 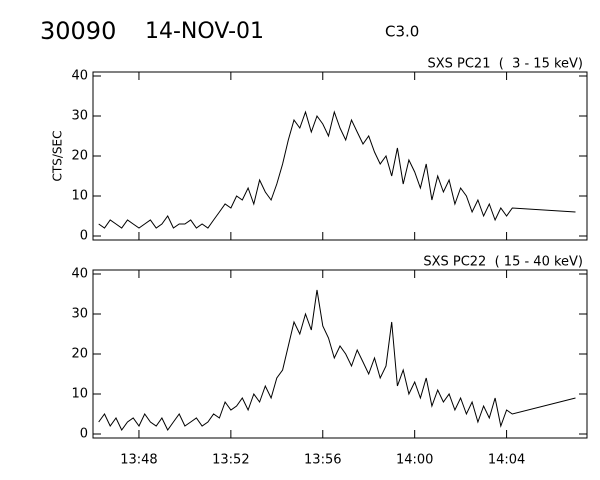 What do you see at coordinates (414, 460) in the screenshot?
I see `x-tick-label: 14:00` at bounding box center [414, 460].